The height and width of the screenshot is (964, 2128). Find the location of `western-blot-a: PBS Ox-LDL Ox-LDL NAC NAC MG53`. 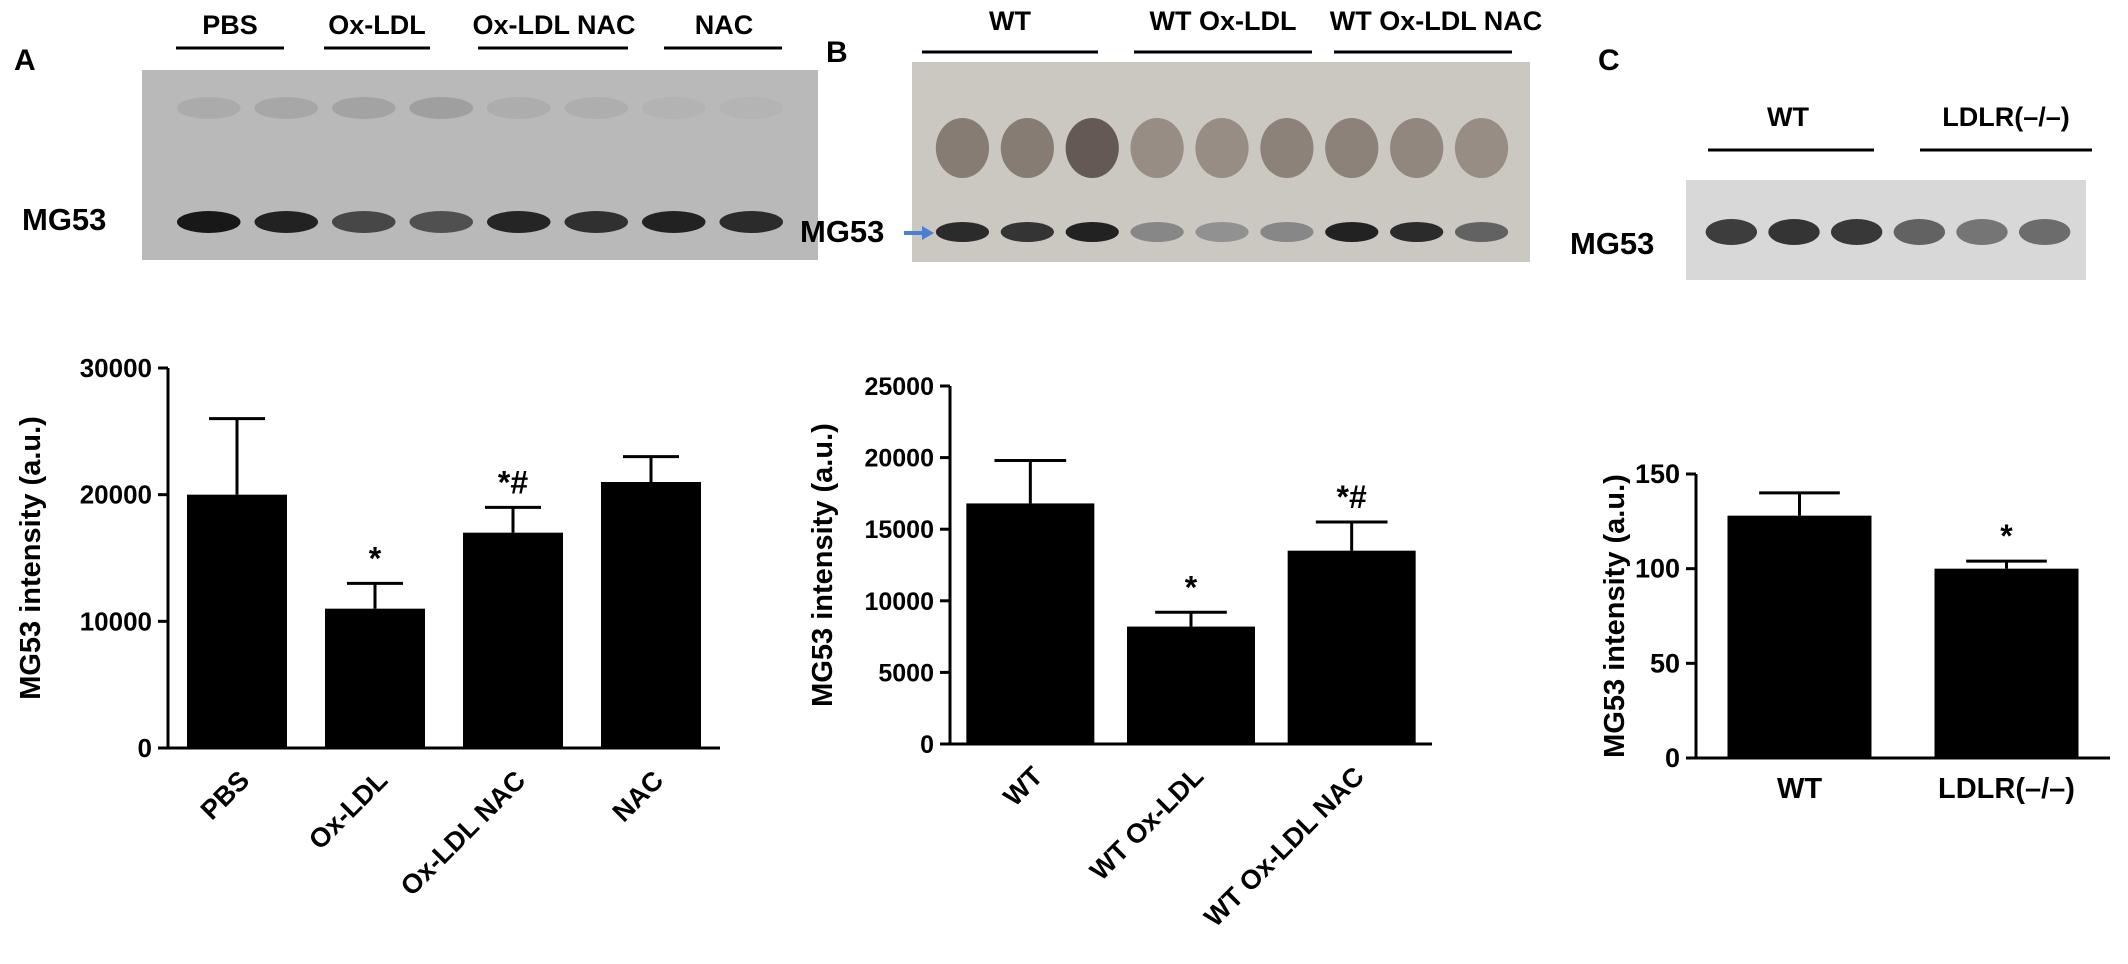

western-blot-a: PBS Ox-LDL Ox-LDL NAC NAC MG53 is located at coordinates (420, 135).